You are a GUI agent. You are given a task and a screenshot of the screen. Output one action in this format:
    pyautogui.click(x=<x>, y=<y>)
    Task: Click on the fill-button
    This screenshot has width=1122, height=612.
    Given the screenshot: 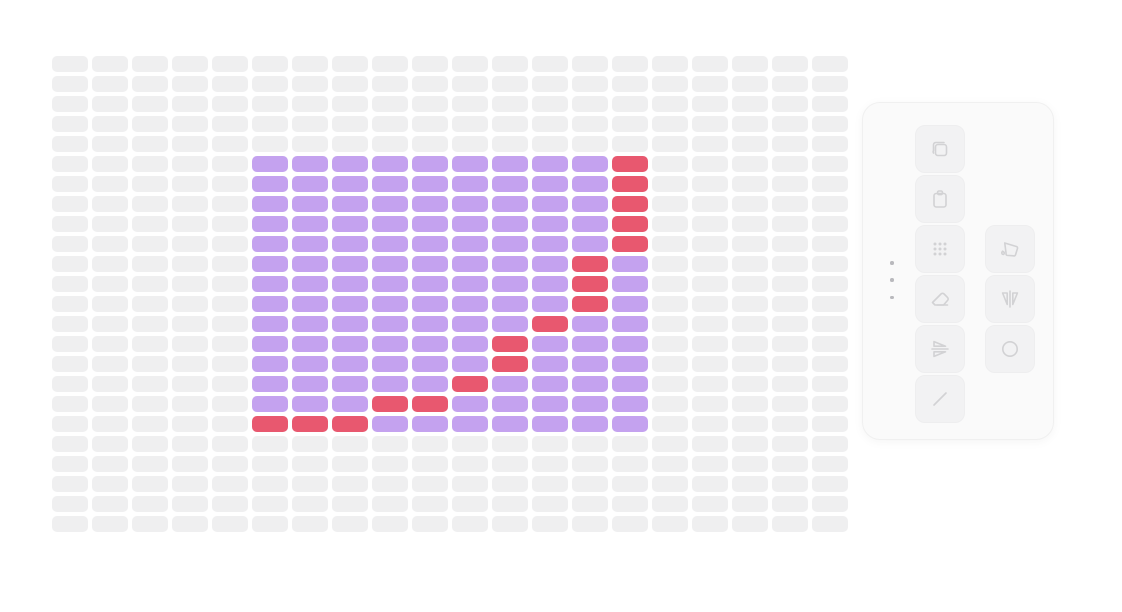 What is the action you would take?
    pyautogui.click(x=1010, y=249)
    